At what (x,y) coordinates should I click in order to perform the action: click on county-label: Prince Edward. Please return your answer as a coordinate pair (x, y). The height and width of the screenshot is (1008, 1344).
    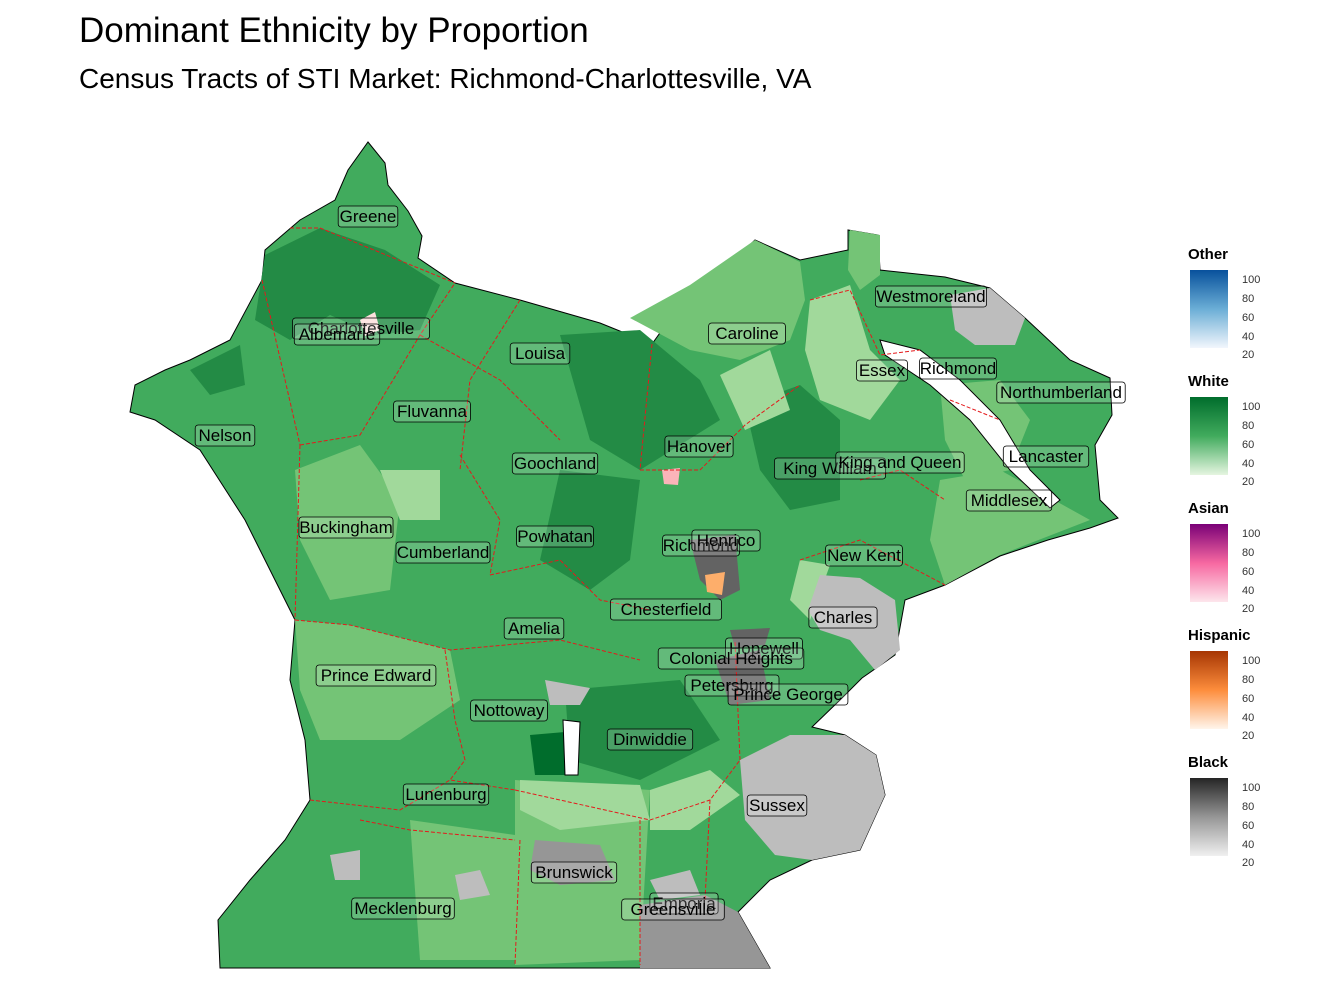
    Looking at the image, I should click on (376, 675).